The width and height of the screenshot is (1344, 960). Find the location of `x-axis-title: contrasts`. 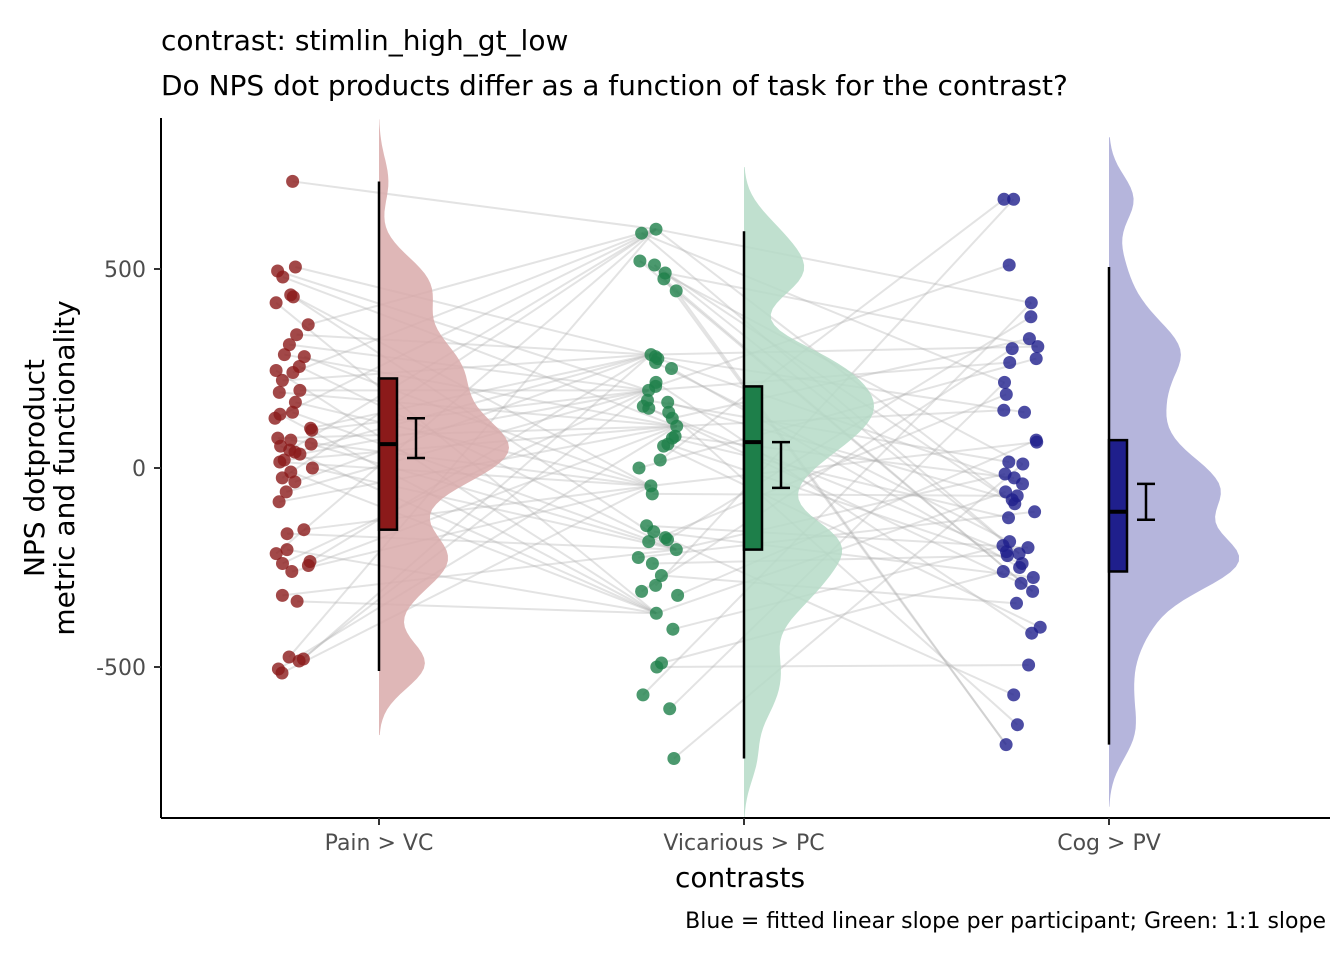

x-axis-title: contrasts is located at coordinates (740, 877).